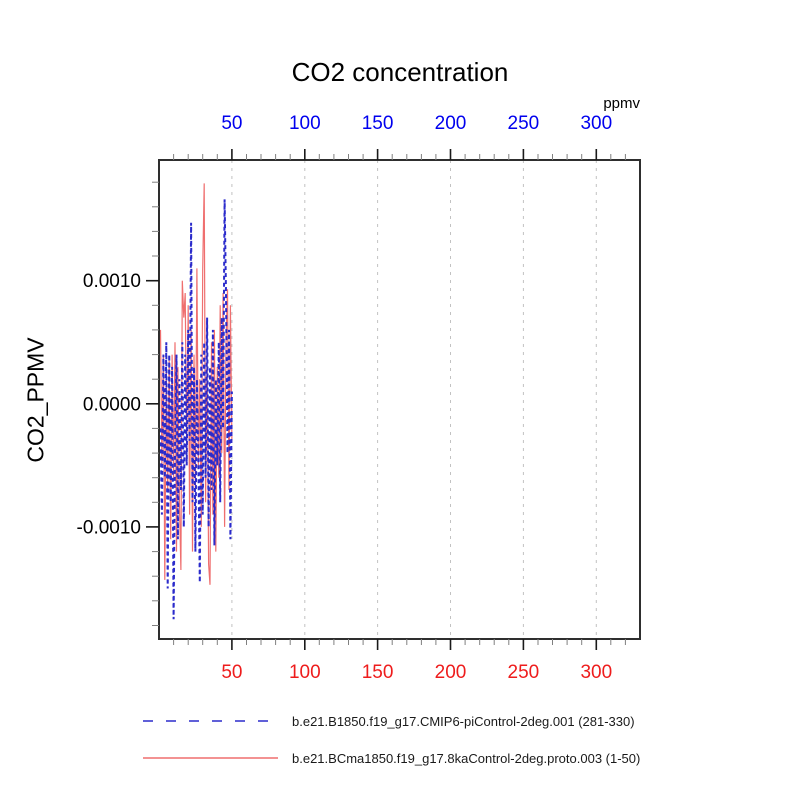 The image size is (800, 800). Describe the element at coordinates (109, 527) in the screenshot. I see `y-axis-tick-label: -0.0010` at that location.